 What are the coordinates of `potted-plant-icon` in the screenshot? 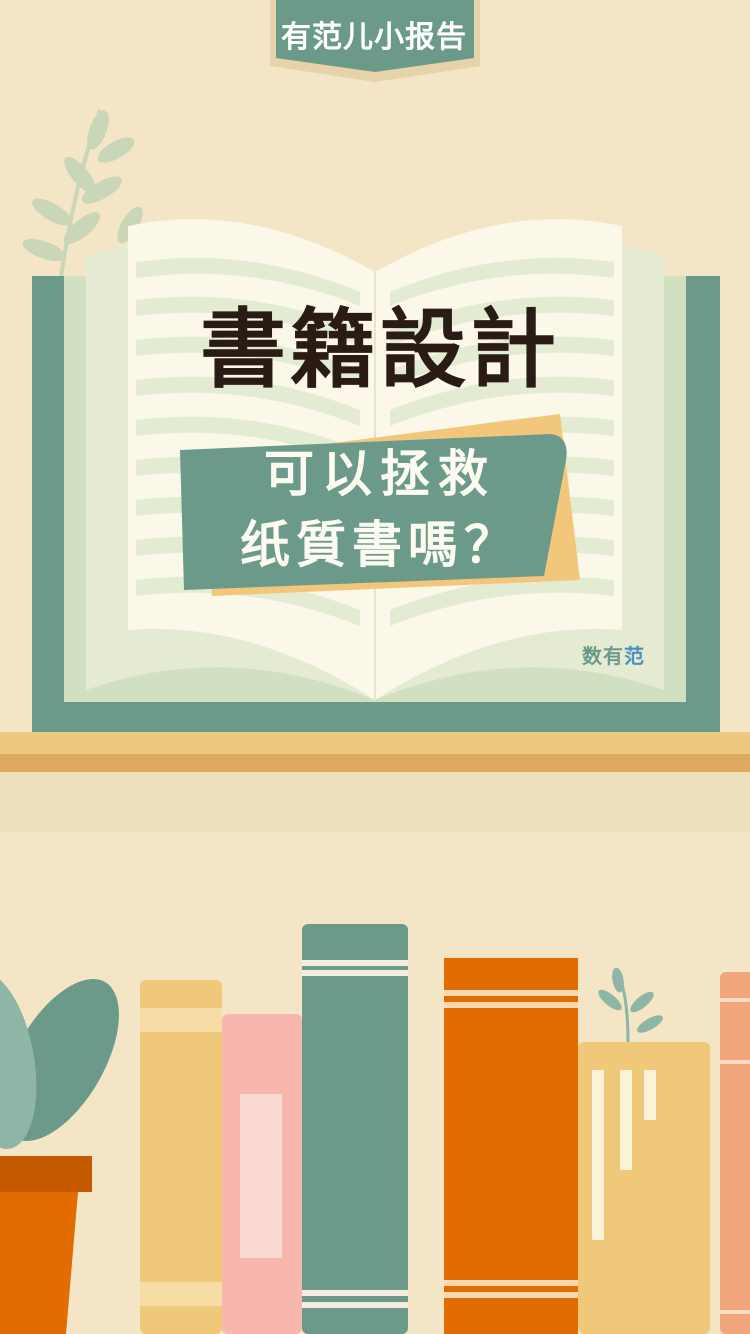 It's located at (59, 1152).